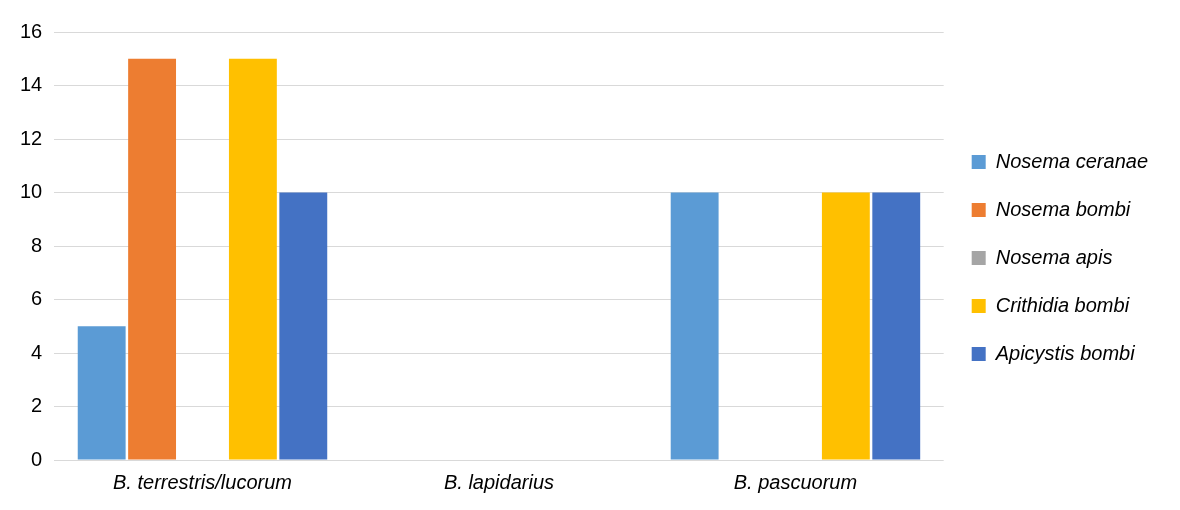 This screenshot has width=1180, height=510. Describe the element at coordinates (37, 351) in the screenshot. I see `y-tick-label: 4` at that location.